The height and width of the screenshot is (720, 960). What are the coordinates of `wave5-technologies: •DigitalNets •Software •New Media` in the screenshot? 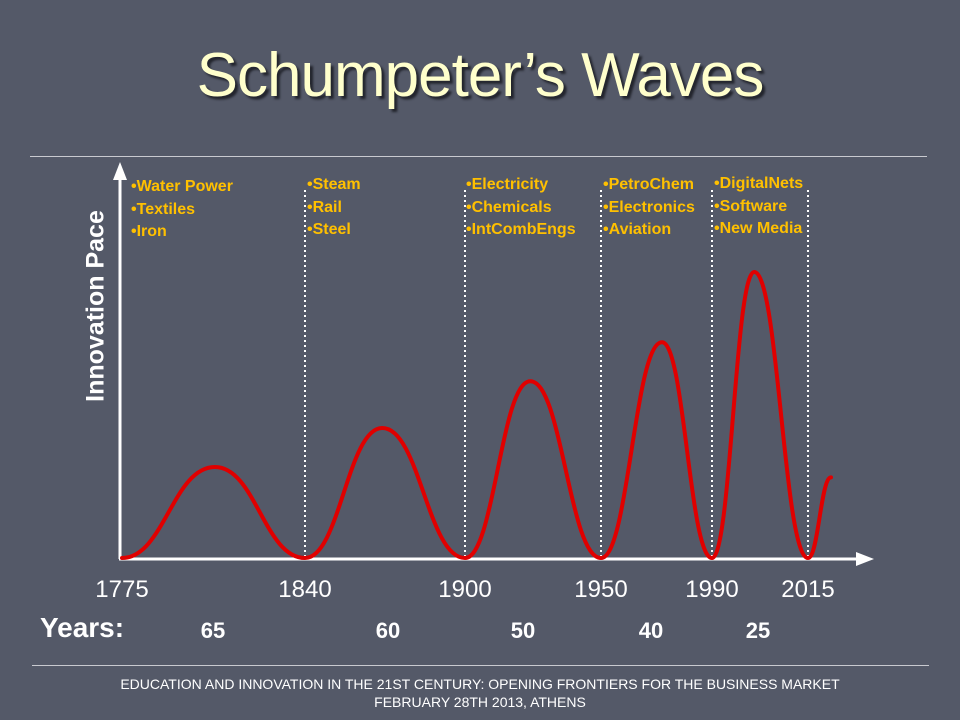 It's located at (758, 207).